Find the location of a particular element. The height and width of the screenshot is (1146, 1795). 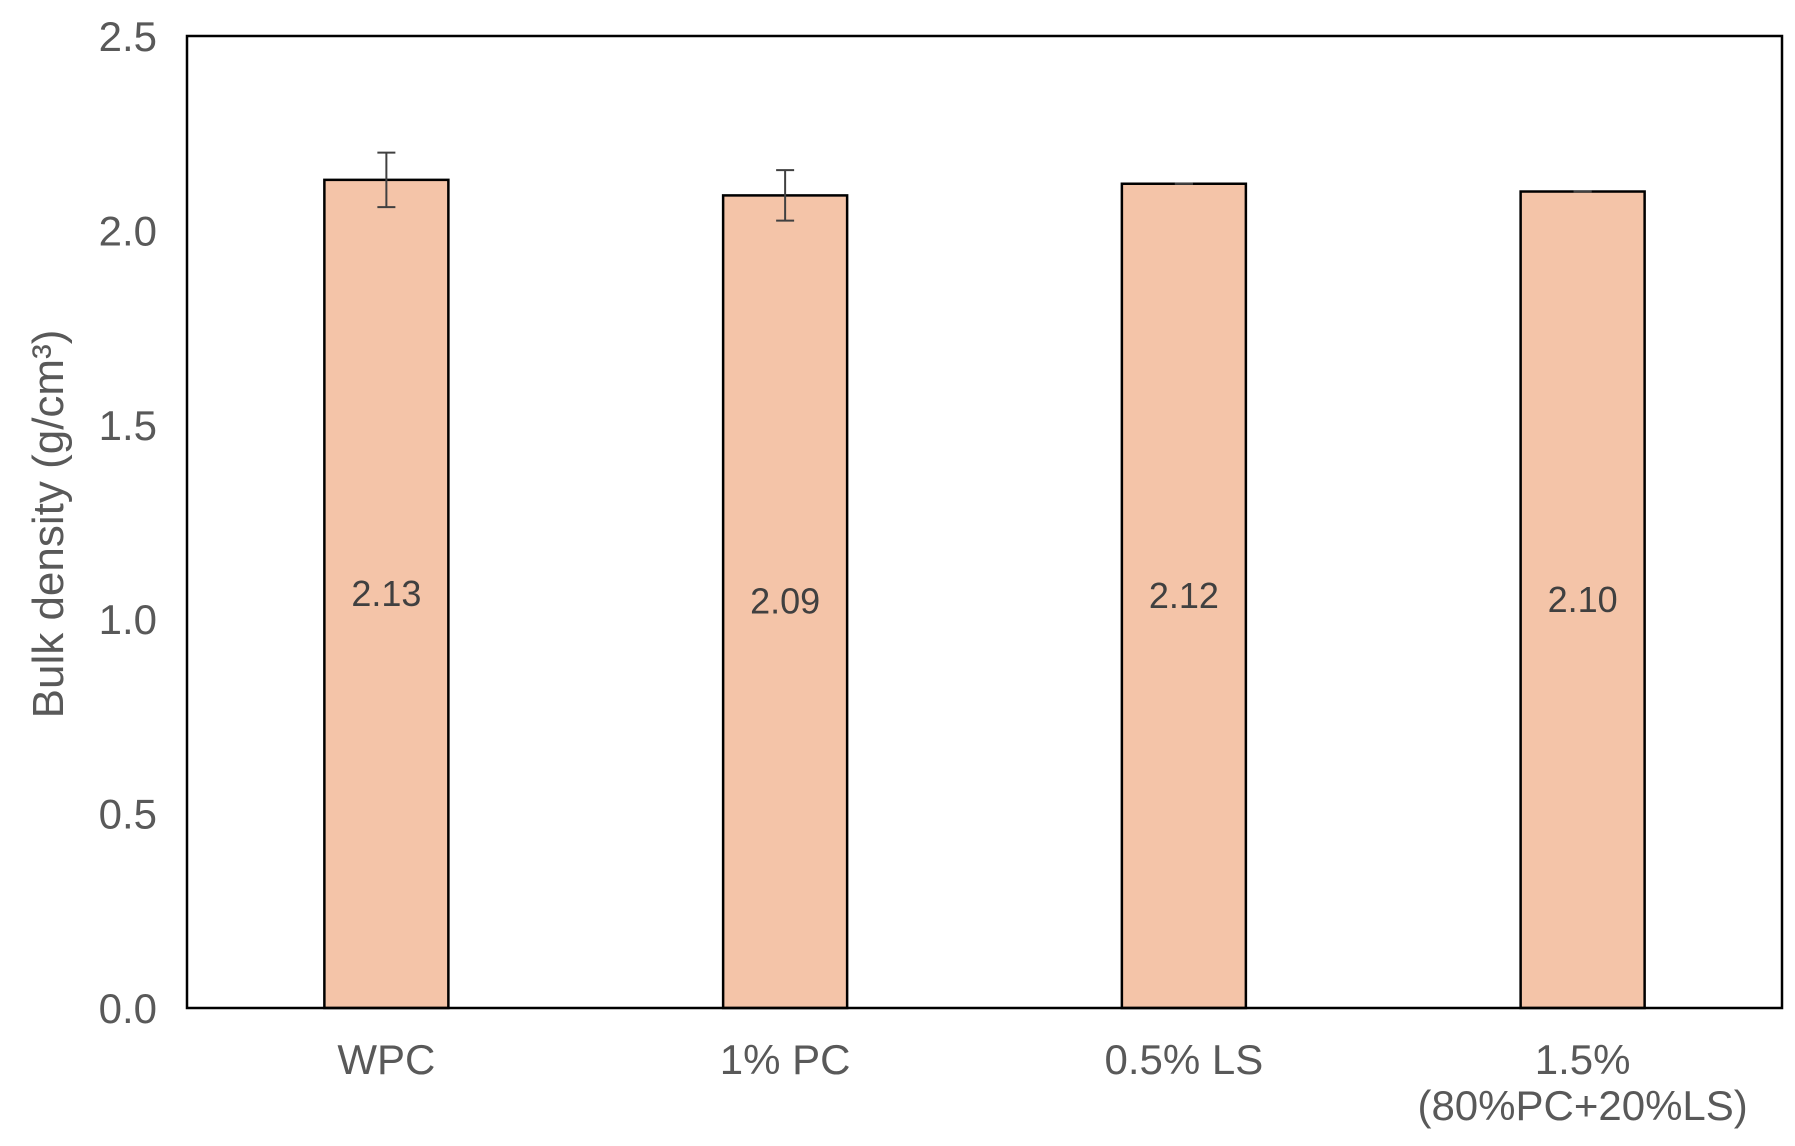

y-tick-label: 2.0 is located at coordinates (128, 230).